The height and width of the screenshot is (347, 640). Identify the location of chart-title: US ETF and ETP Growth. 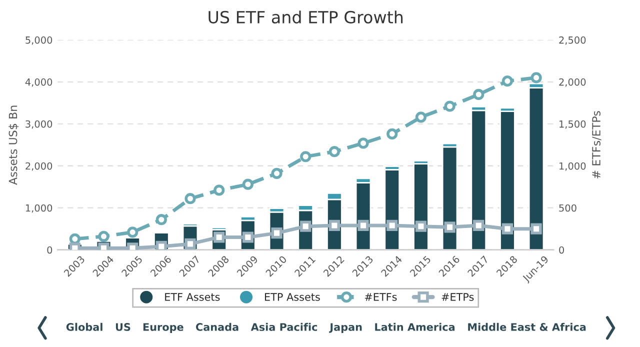
(305, 17).